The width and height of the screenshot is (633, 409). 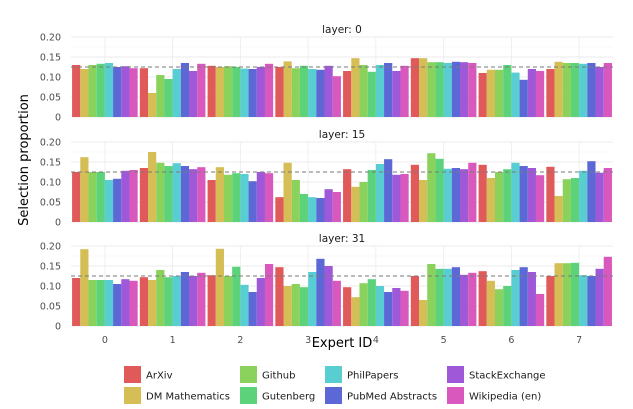 What do you see at coordinates (240, 340) in the screenshot?
I see `x-tick-label: 2` at bounding box center [240, 340].